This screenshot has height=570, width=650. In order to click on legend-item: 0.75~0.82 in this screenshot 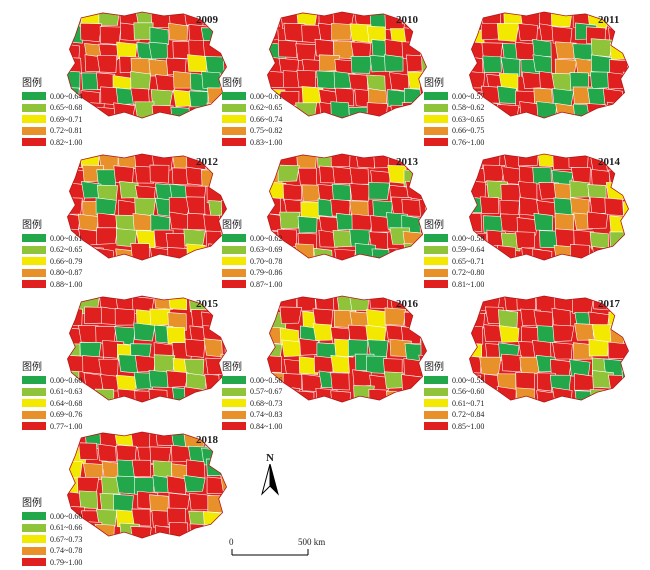, I will do `click(252, 131)`.